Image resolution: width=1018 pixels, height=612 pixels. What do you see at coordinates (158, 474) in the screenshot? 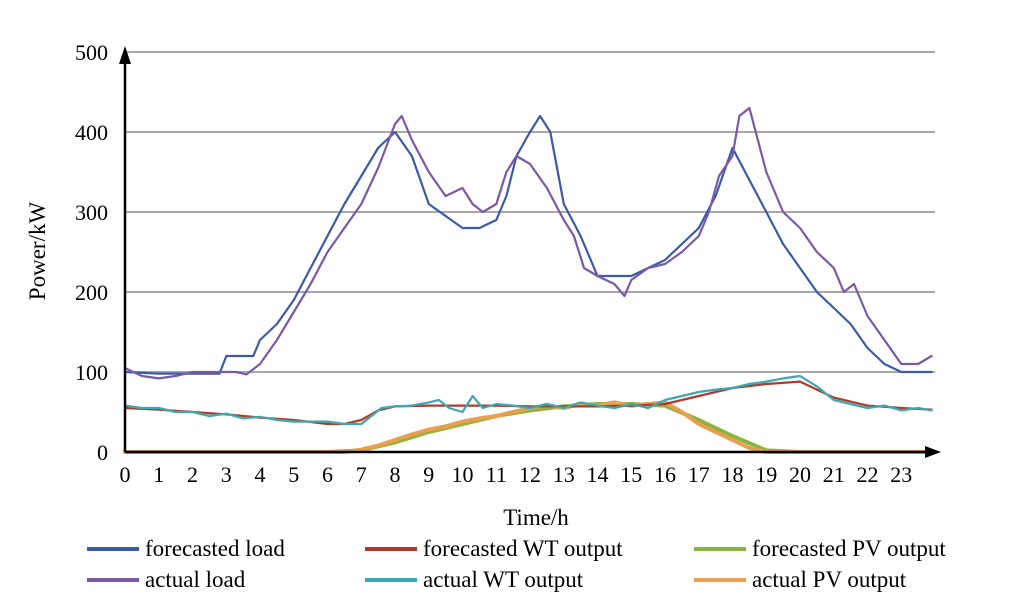
I see `x-tick-label: 1` at bounding box center [158, 474].